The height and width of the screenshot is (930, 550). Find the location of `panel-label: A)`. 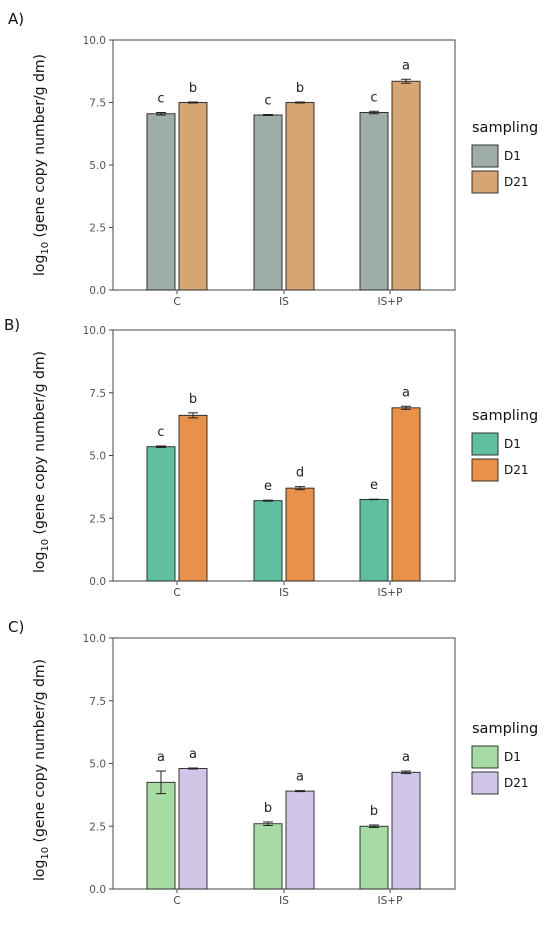

panel-label: A) is located at coordinates (16, 19).